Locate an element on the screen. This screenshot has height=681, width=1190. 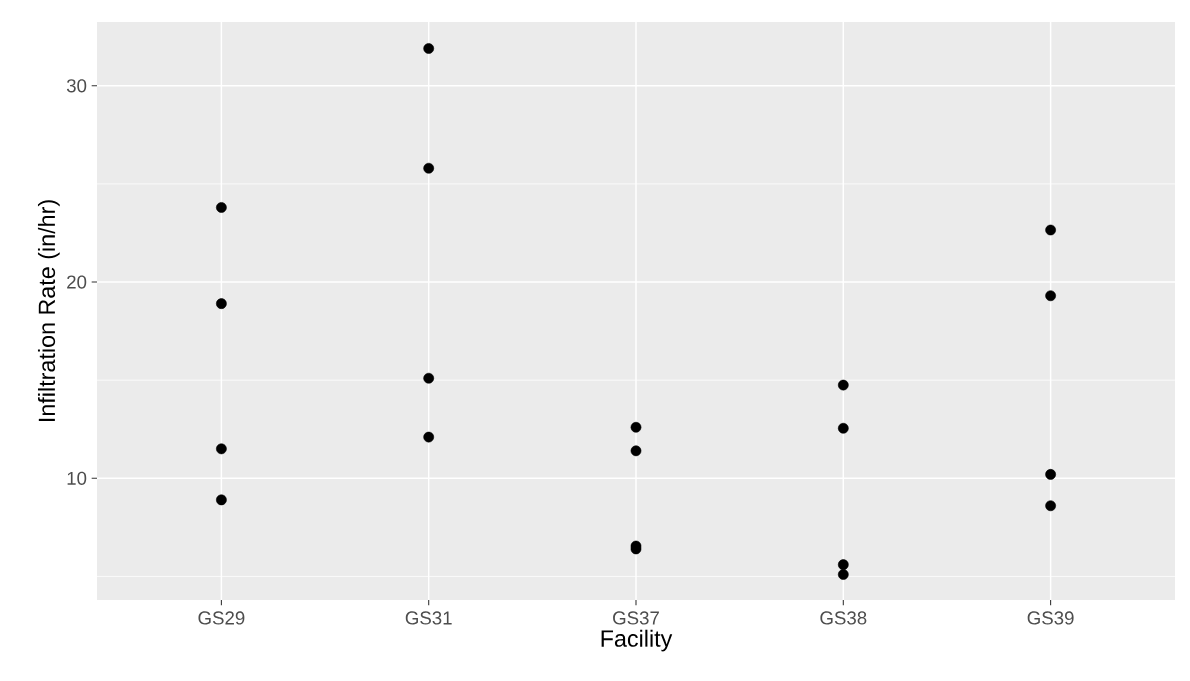
y-tick-label: 10 is located at coordinates (77, 478).